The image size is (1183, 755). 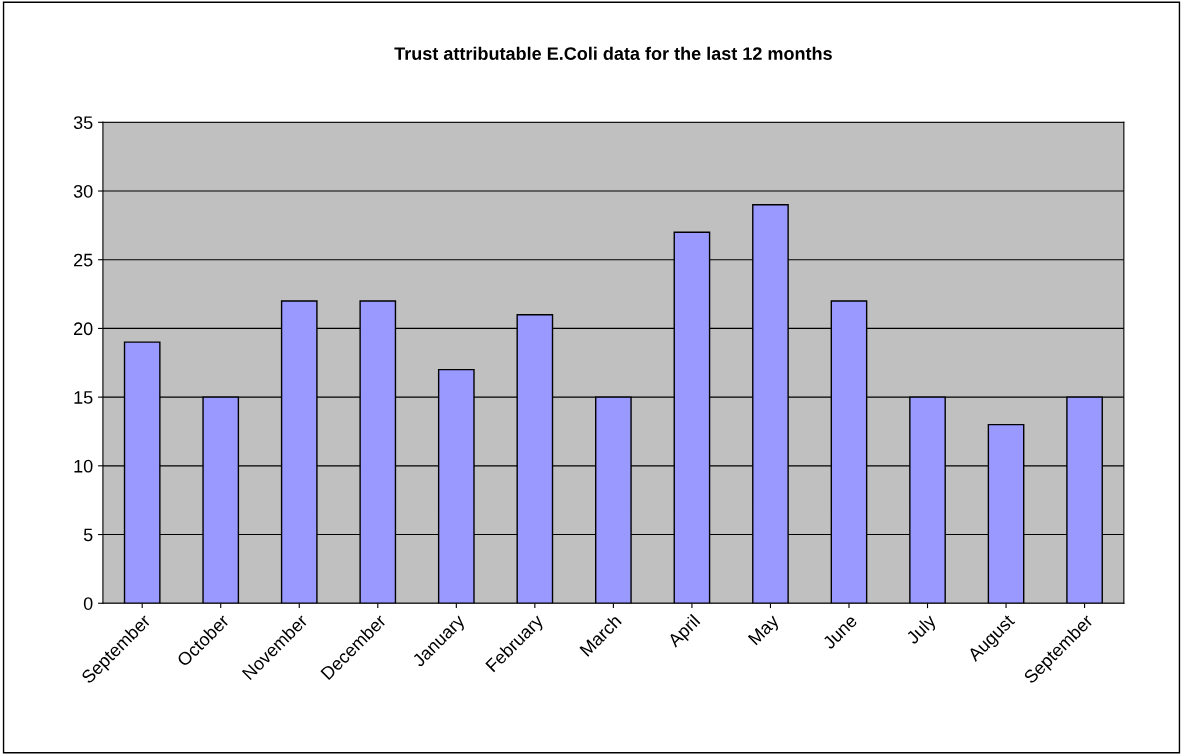 I want to click on x-tick-label: July, so click(x=922, y=630).